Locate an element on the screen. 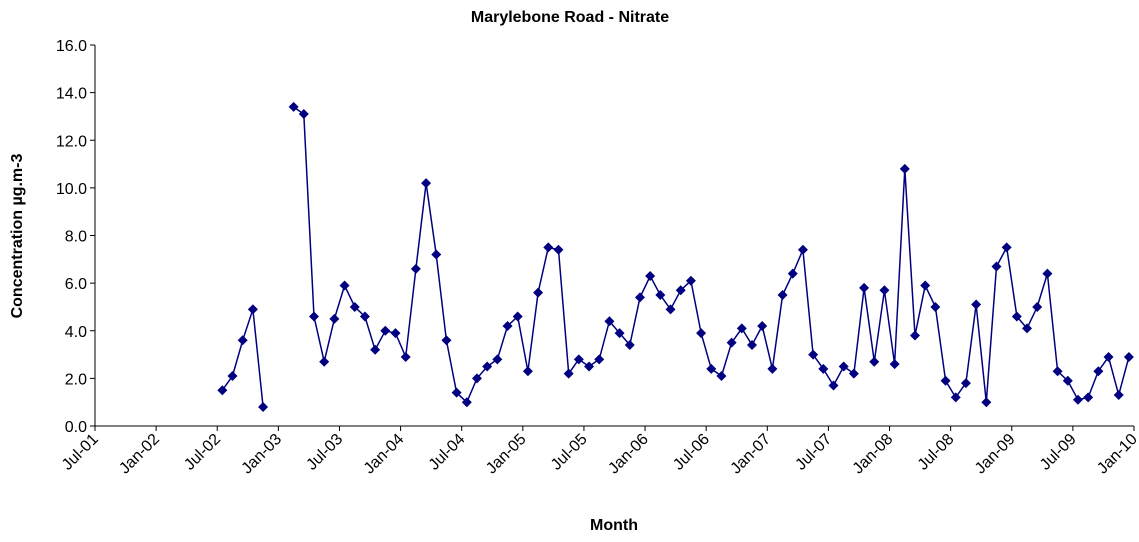 Image resolution: width=1139 pixels, height=542 pixels. x-tick-label: Jan-02 is located at coordinates (139, 454).